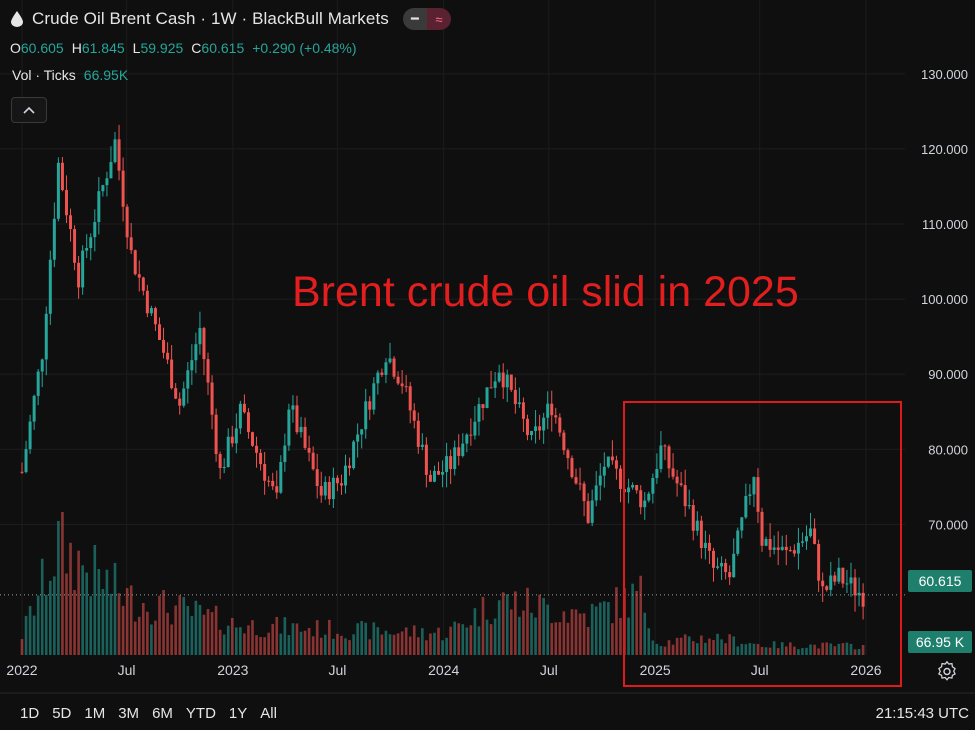  What do you see at coordinates (940, 581) in the screenshot?
I see `last-price-badge: 60.615` at bounding box center [940, 581].